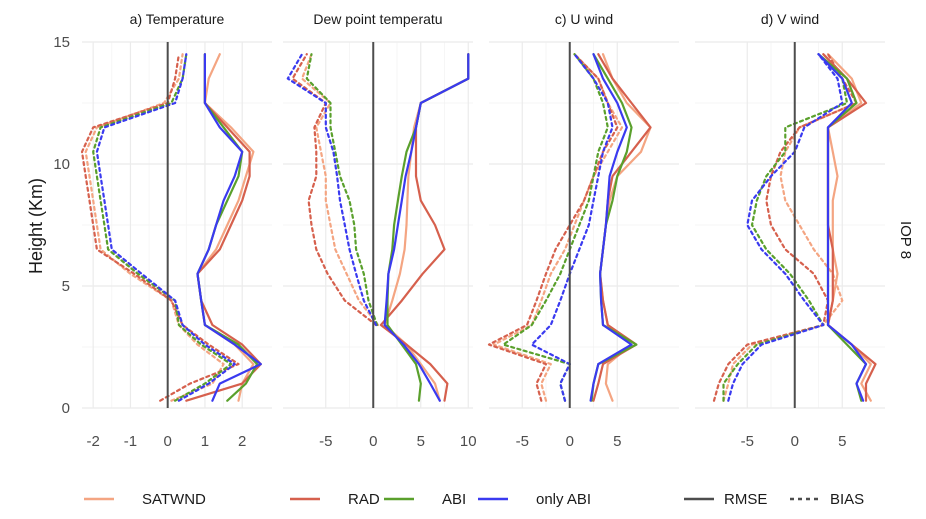 The width and height of the screenshot is (926, 519). I want to click on row-facet-label: IOP 8, so click(905, 240).